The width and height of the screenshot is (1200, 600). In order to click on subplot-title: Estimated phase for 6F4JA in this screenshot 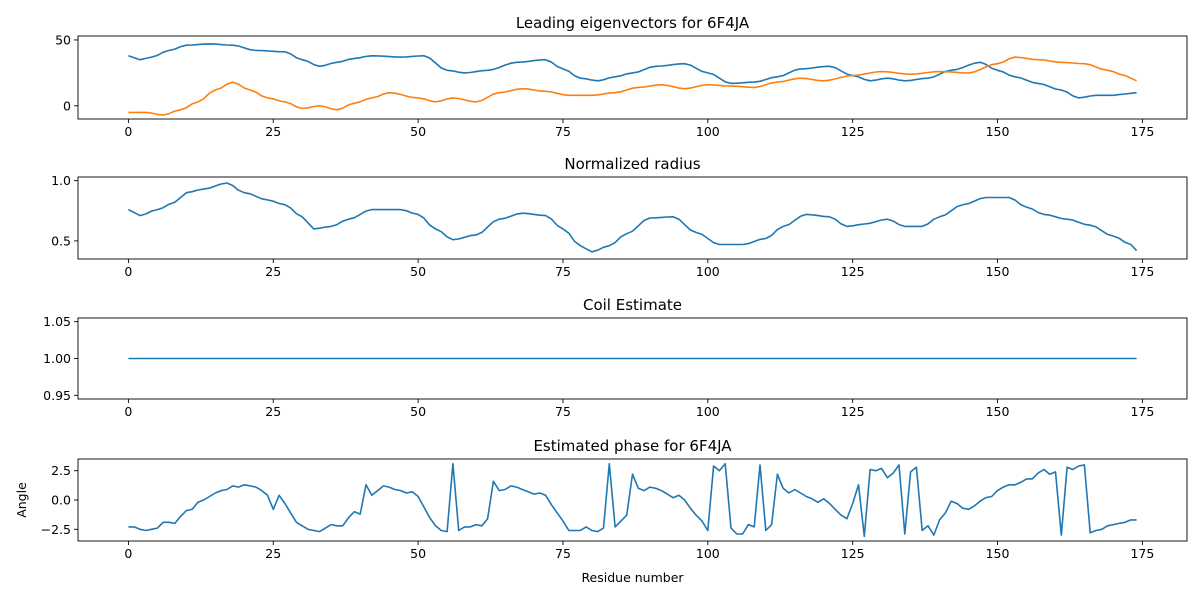, I will do `click(632, 446)`.